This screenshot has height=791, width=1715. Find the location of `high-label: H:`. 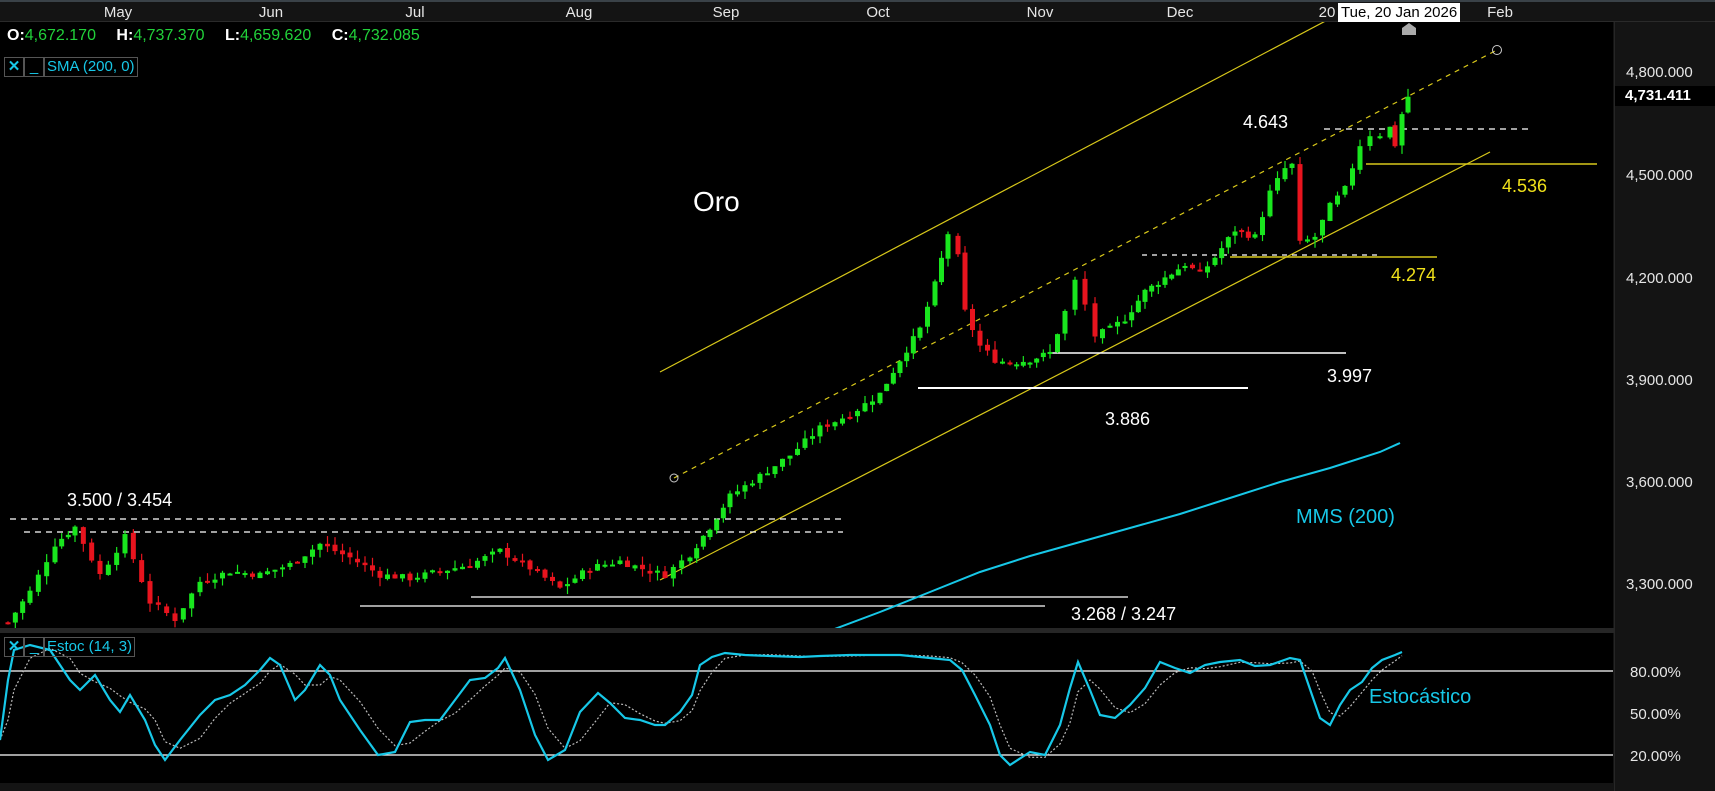

high-label: H: is located at coordinates (125, 35).